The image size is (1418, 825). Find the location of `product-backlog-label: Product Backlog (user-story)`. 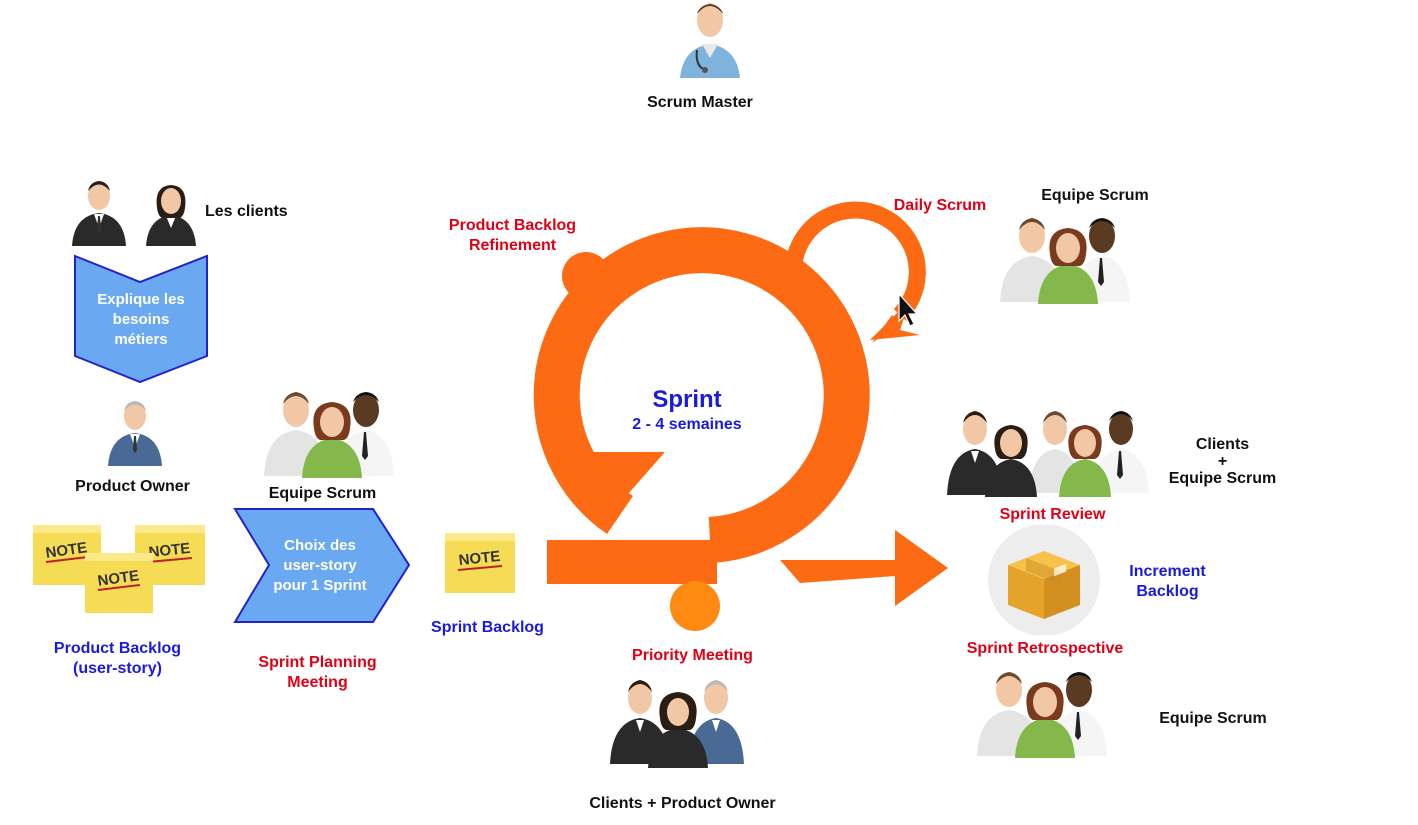

product-backlog-label: Product Backlog (user-story) is located at coordinates (117, 659).